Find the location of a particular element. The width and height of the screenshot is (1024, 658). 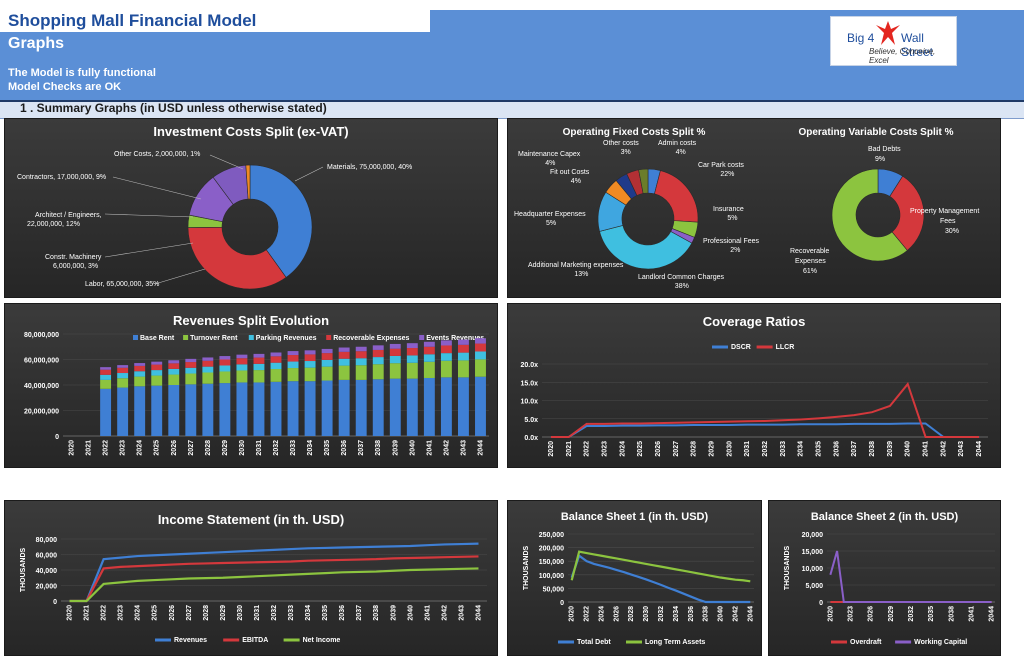

bs2-xtick-label: 2026 is located at coordinates (871, 614).